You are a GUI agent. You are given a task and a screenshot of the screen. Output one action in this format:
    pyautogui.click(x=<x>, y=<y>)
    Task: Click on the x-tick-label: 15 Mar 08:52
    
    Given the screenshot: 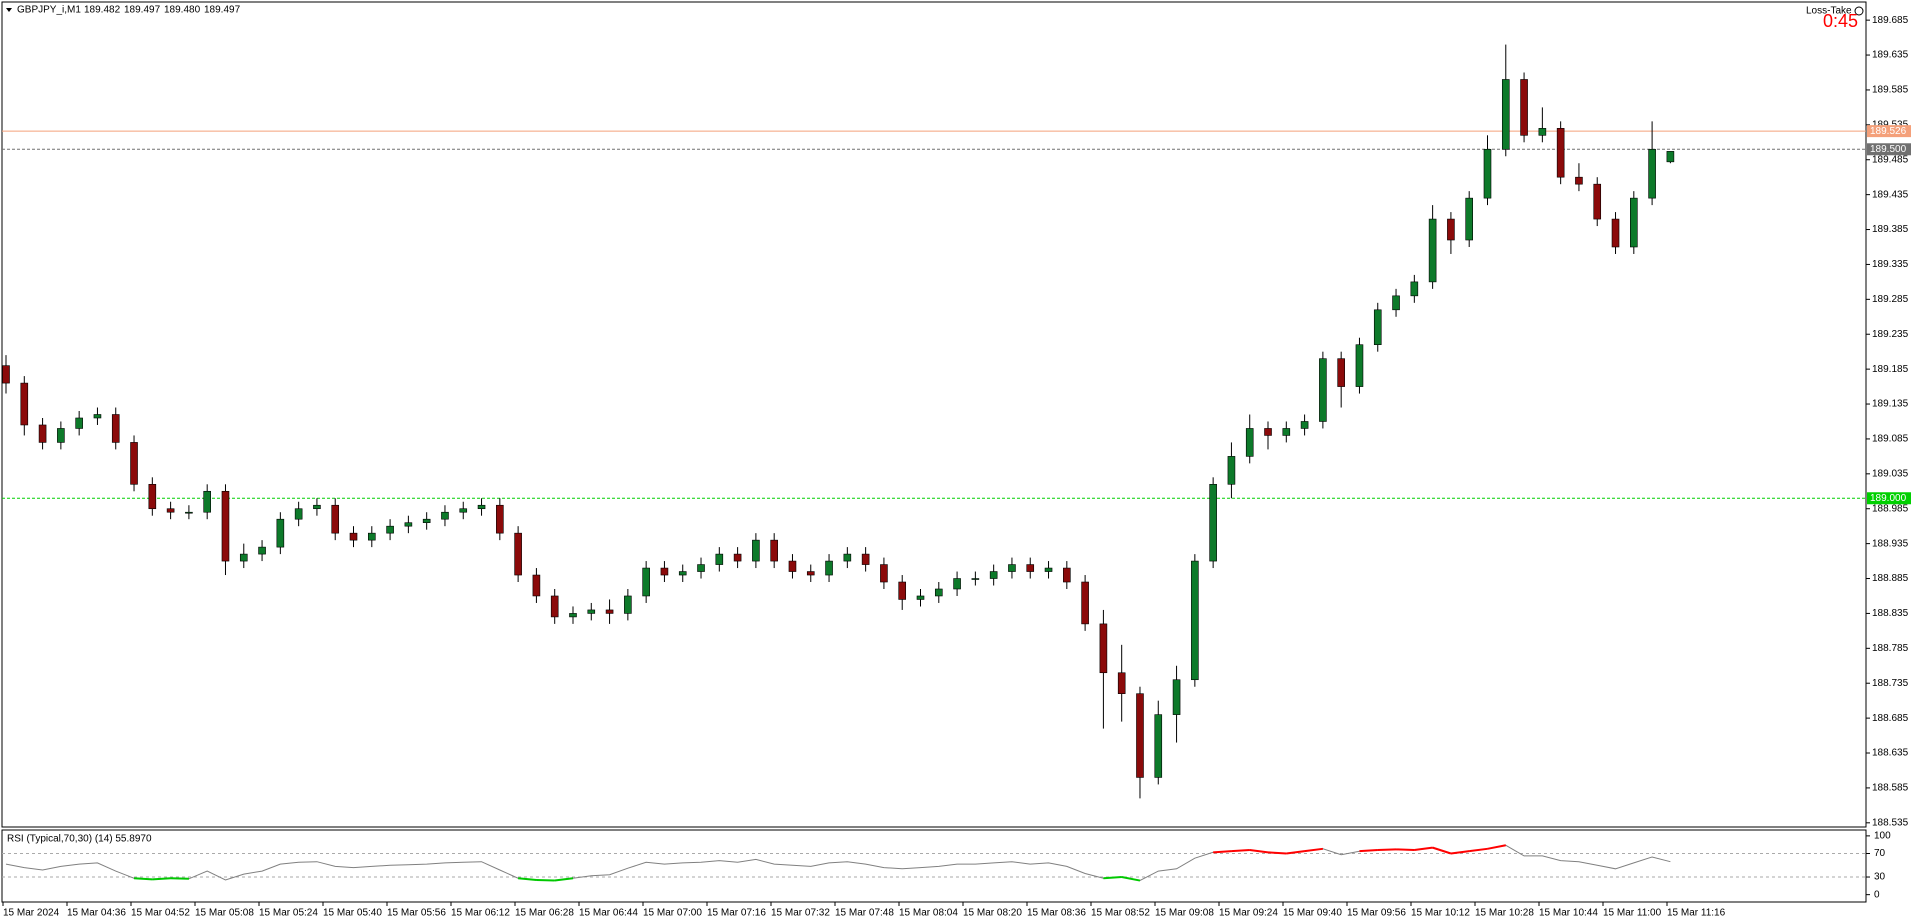 What is the action you would take?
    pyautogui.click(x=1120, y=913)
    